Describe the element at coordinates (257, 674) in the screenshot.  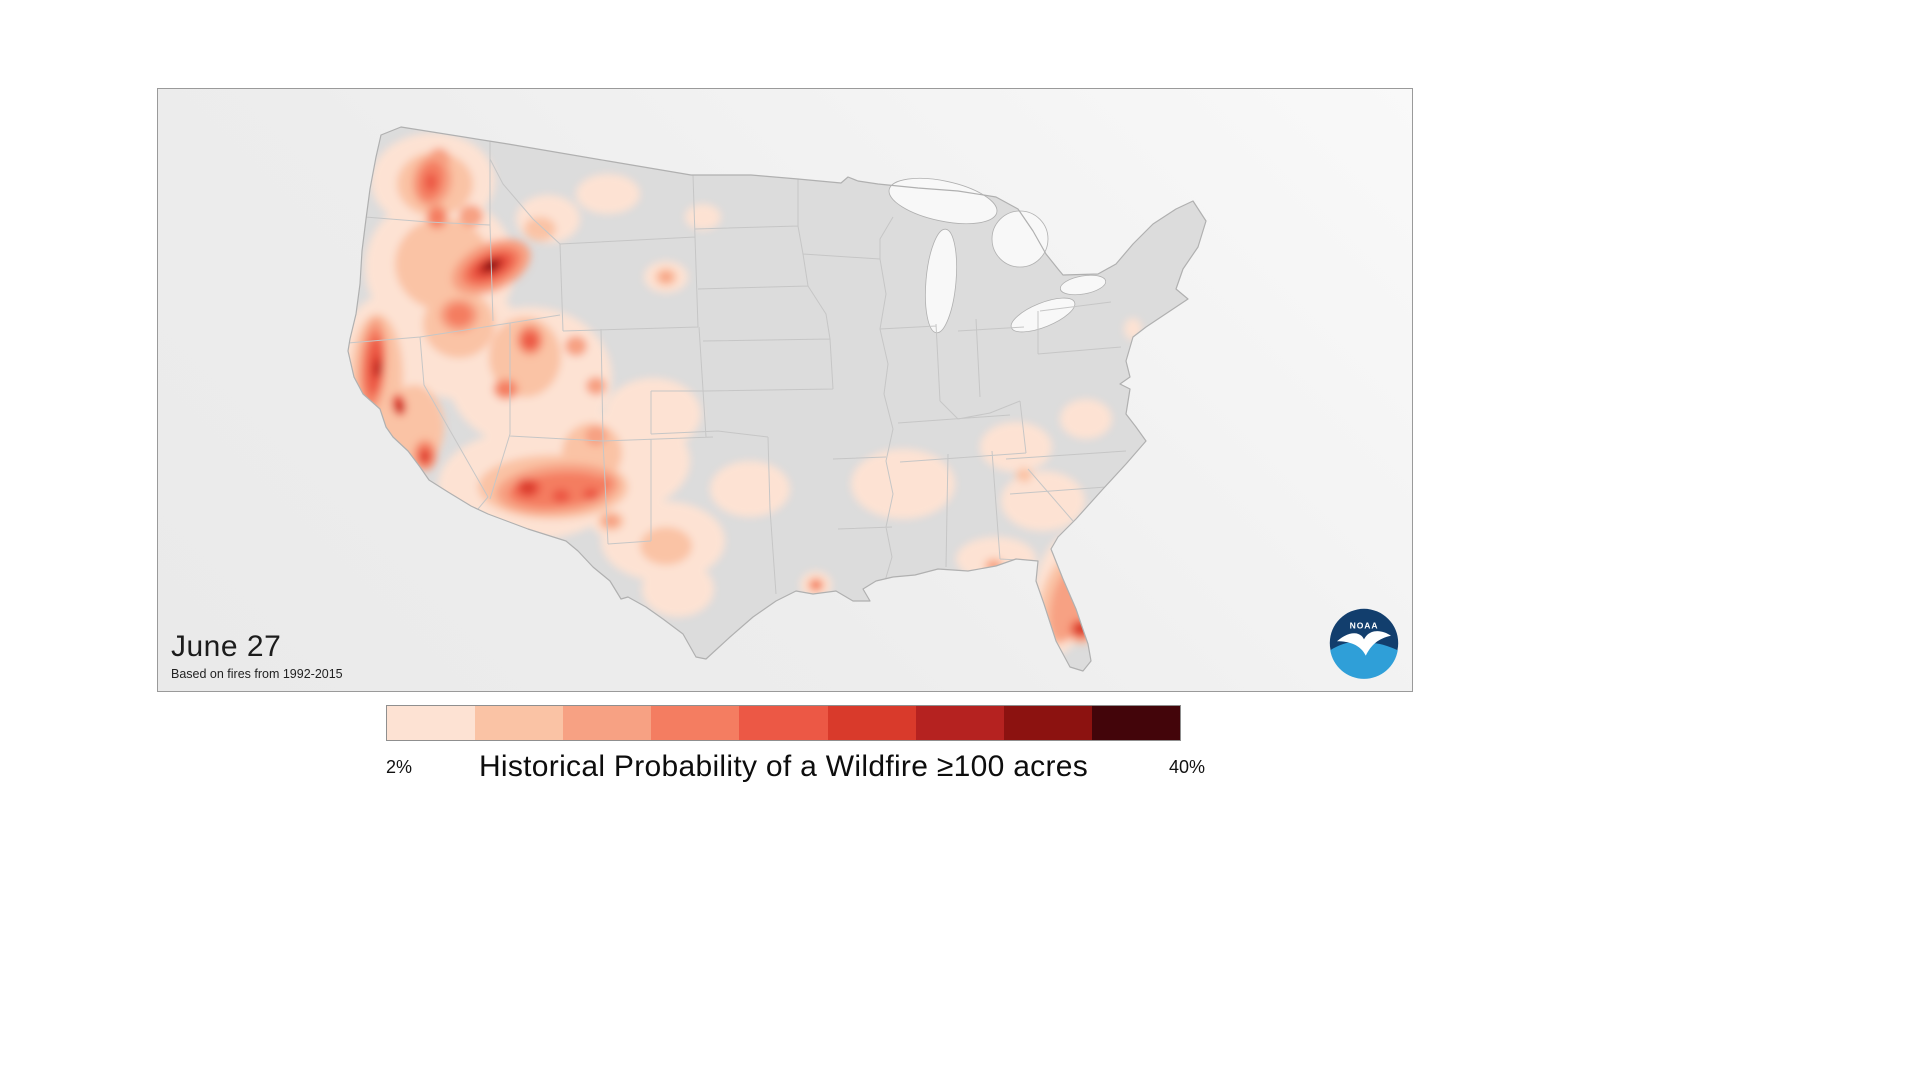
I see `map-source-note: Based on fires from 1992-2015` at that location.